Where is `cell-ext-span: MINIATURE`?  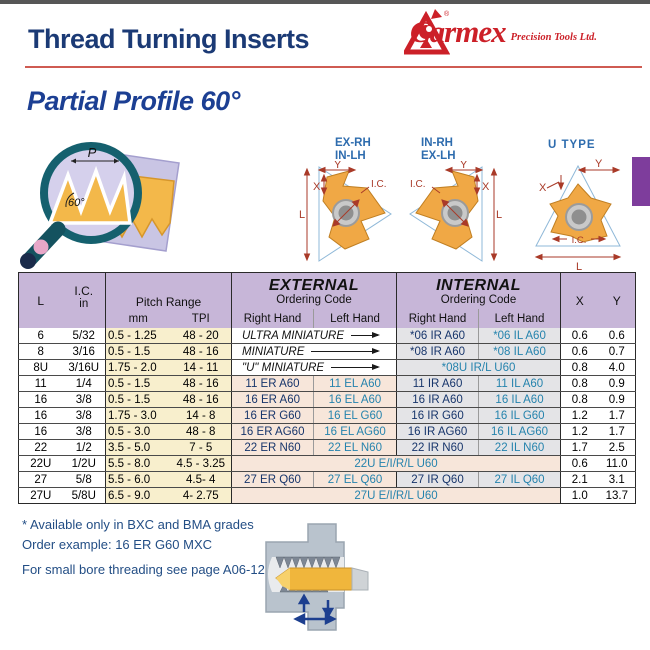
cell-ext-span: MINIATURE is located at coordinates (313, 351).